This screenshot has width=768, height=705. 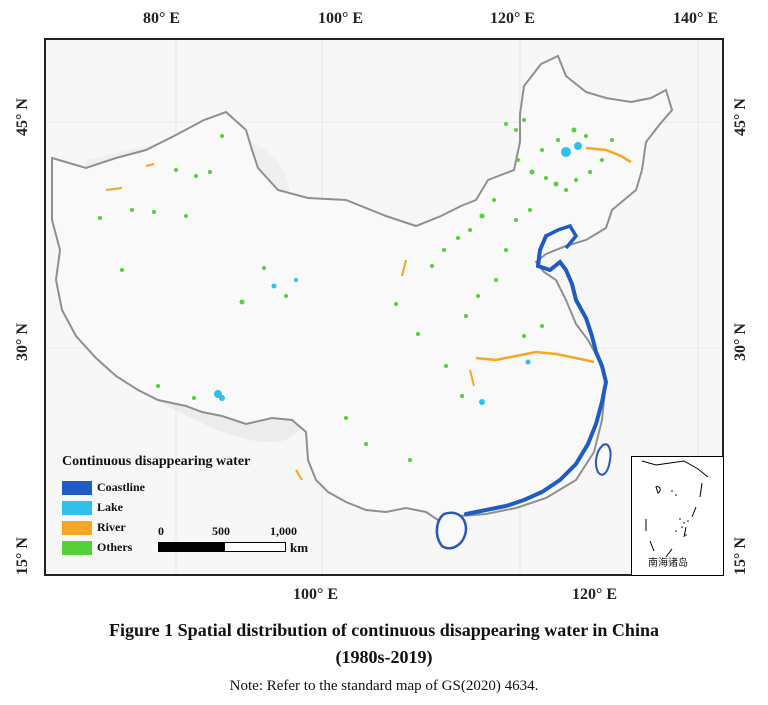 What do you see at coordinates (562, 236) in the screenshot?
I see `coastline-water-bohai` at bounding box center [562, 236].